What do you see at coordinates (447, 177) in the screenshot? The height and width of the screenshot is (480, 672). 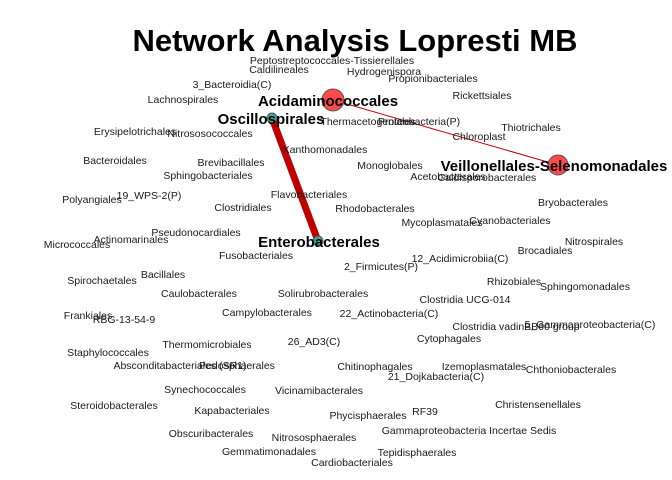 I see `node-label-acetobacterales: Acetobacterales` at bounding box center [447, 177].